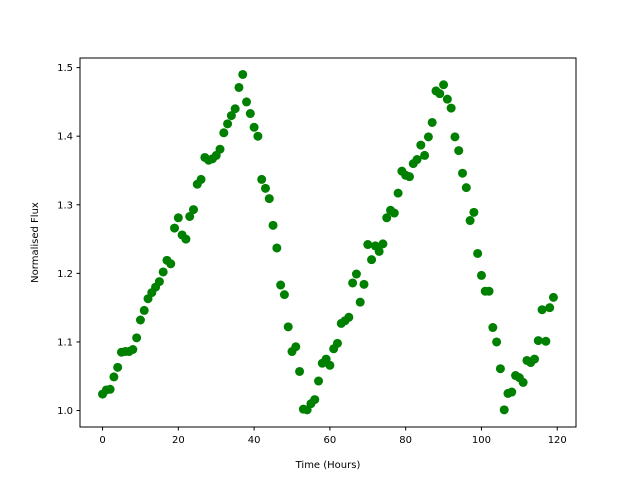  Describe the element at coordinates (178, 440) in the screenshot. I see `x-tick-label: 20` at that location.